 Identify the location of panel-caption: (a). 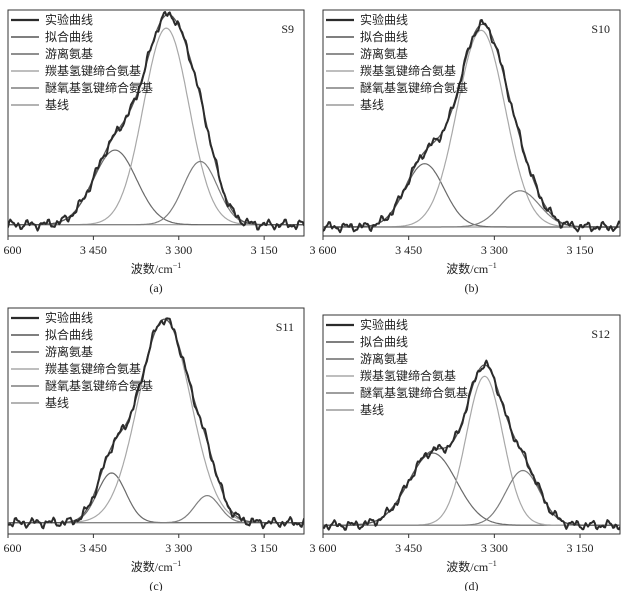
(155, 288).